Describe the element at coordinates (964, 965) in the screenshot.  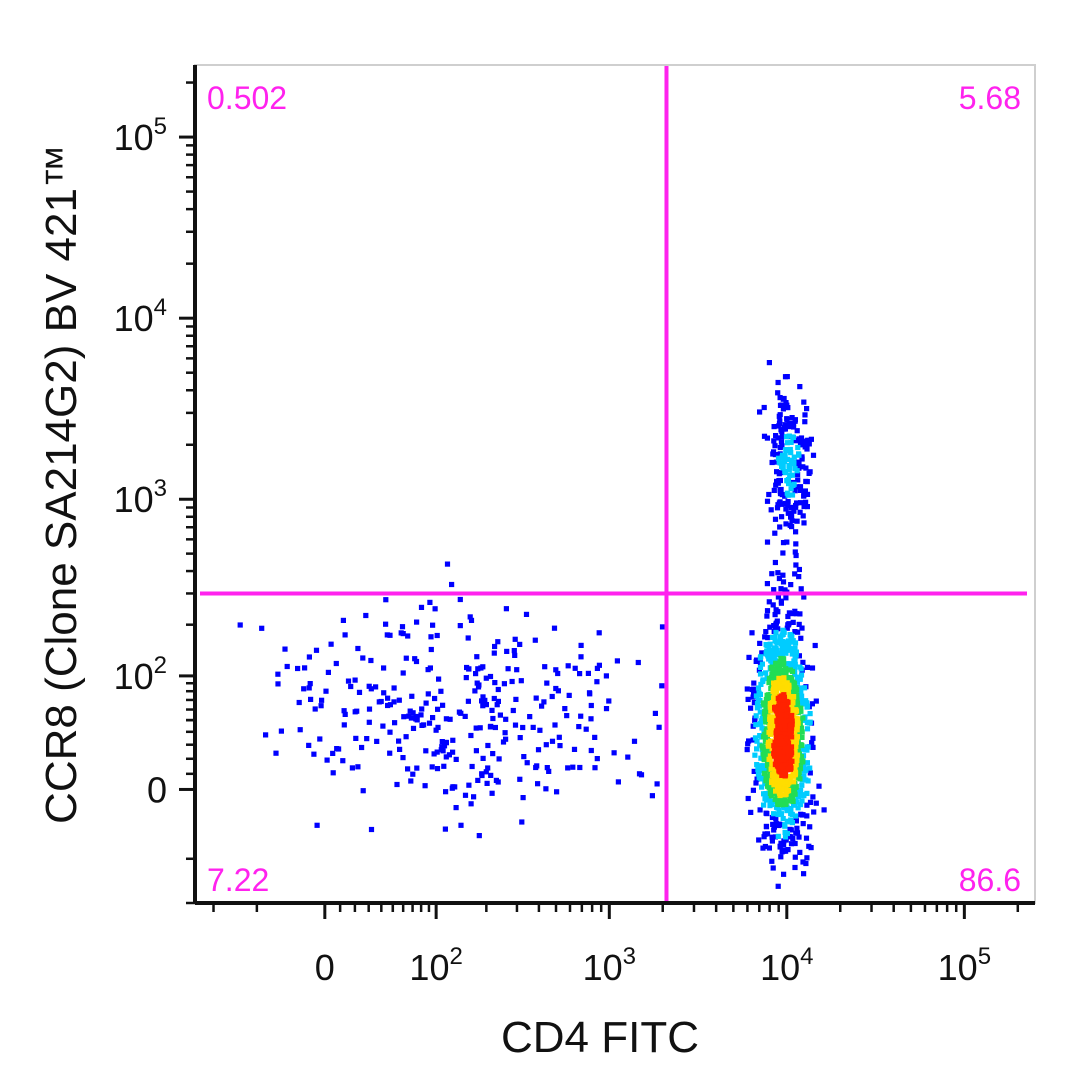
I see `x-tick-label: 105` at that location.